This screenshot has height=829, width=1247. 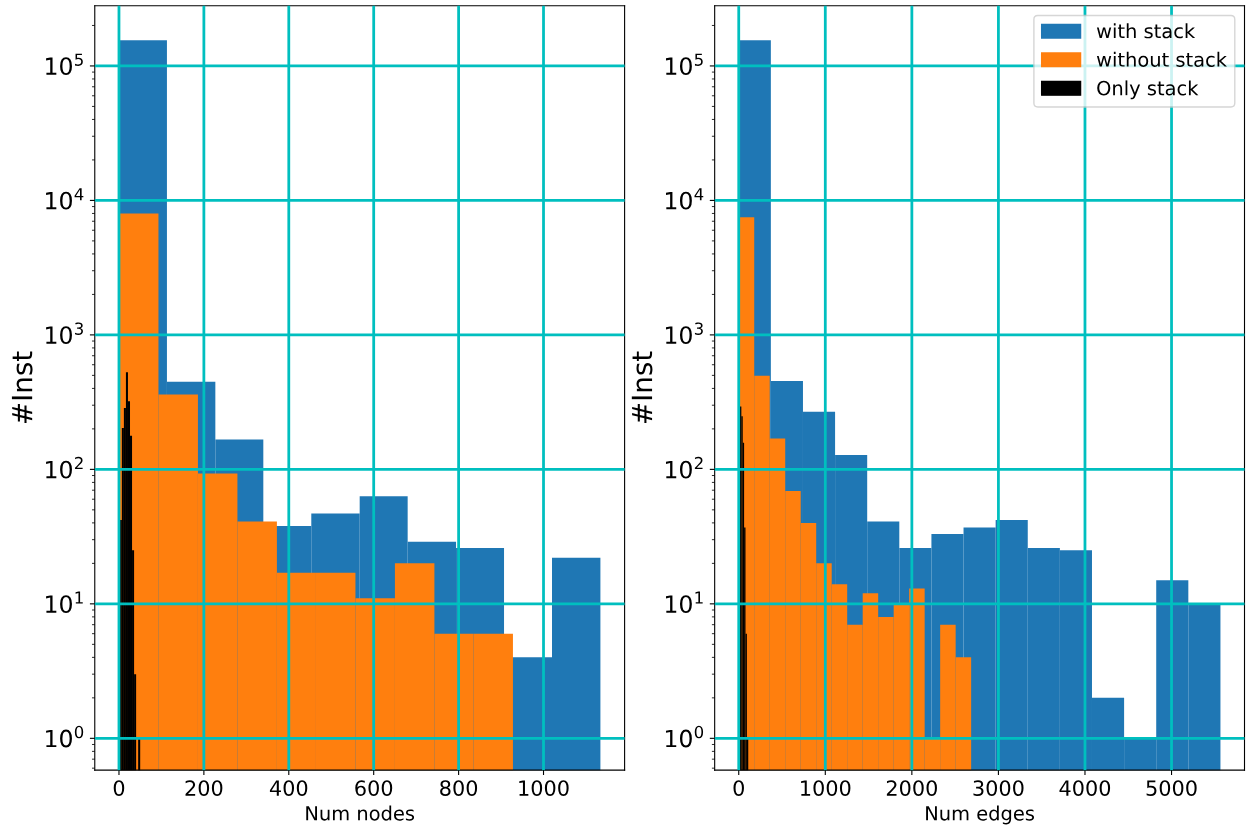 I want to click on x-tick-label: 800, so click(x=459, y=788).